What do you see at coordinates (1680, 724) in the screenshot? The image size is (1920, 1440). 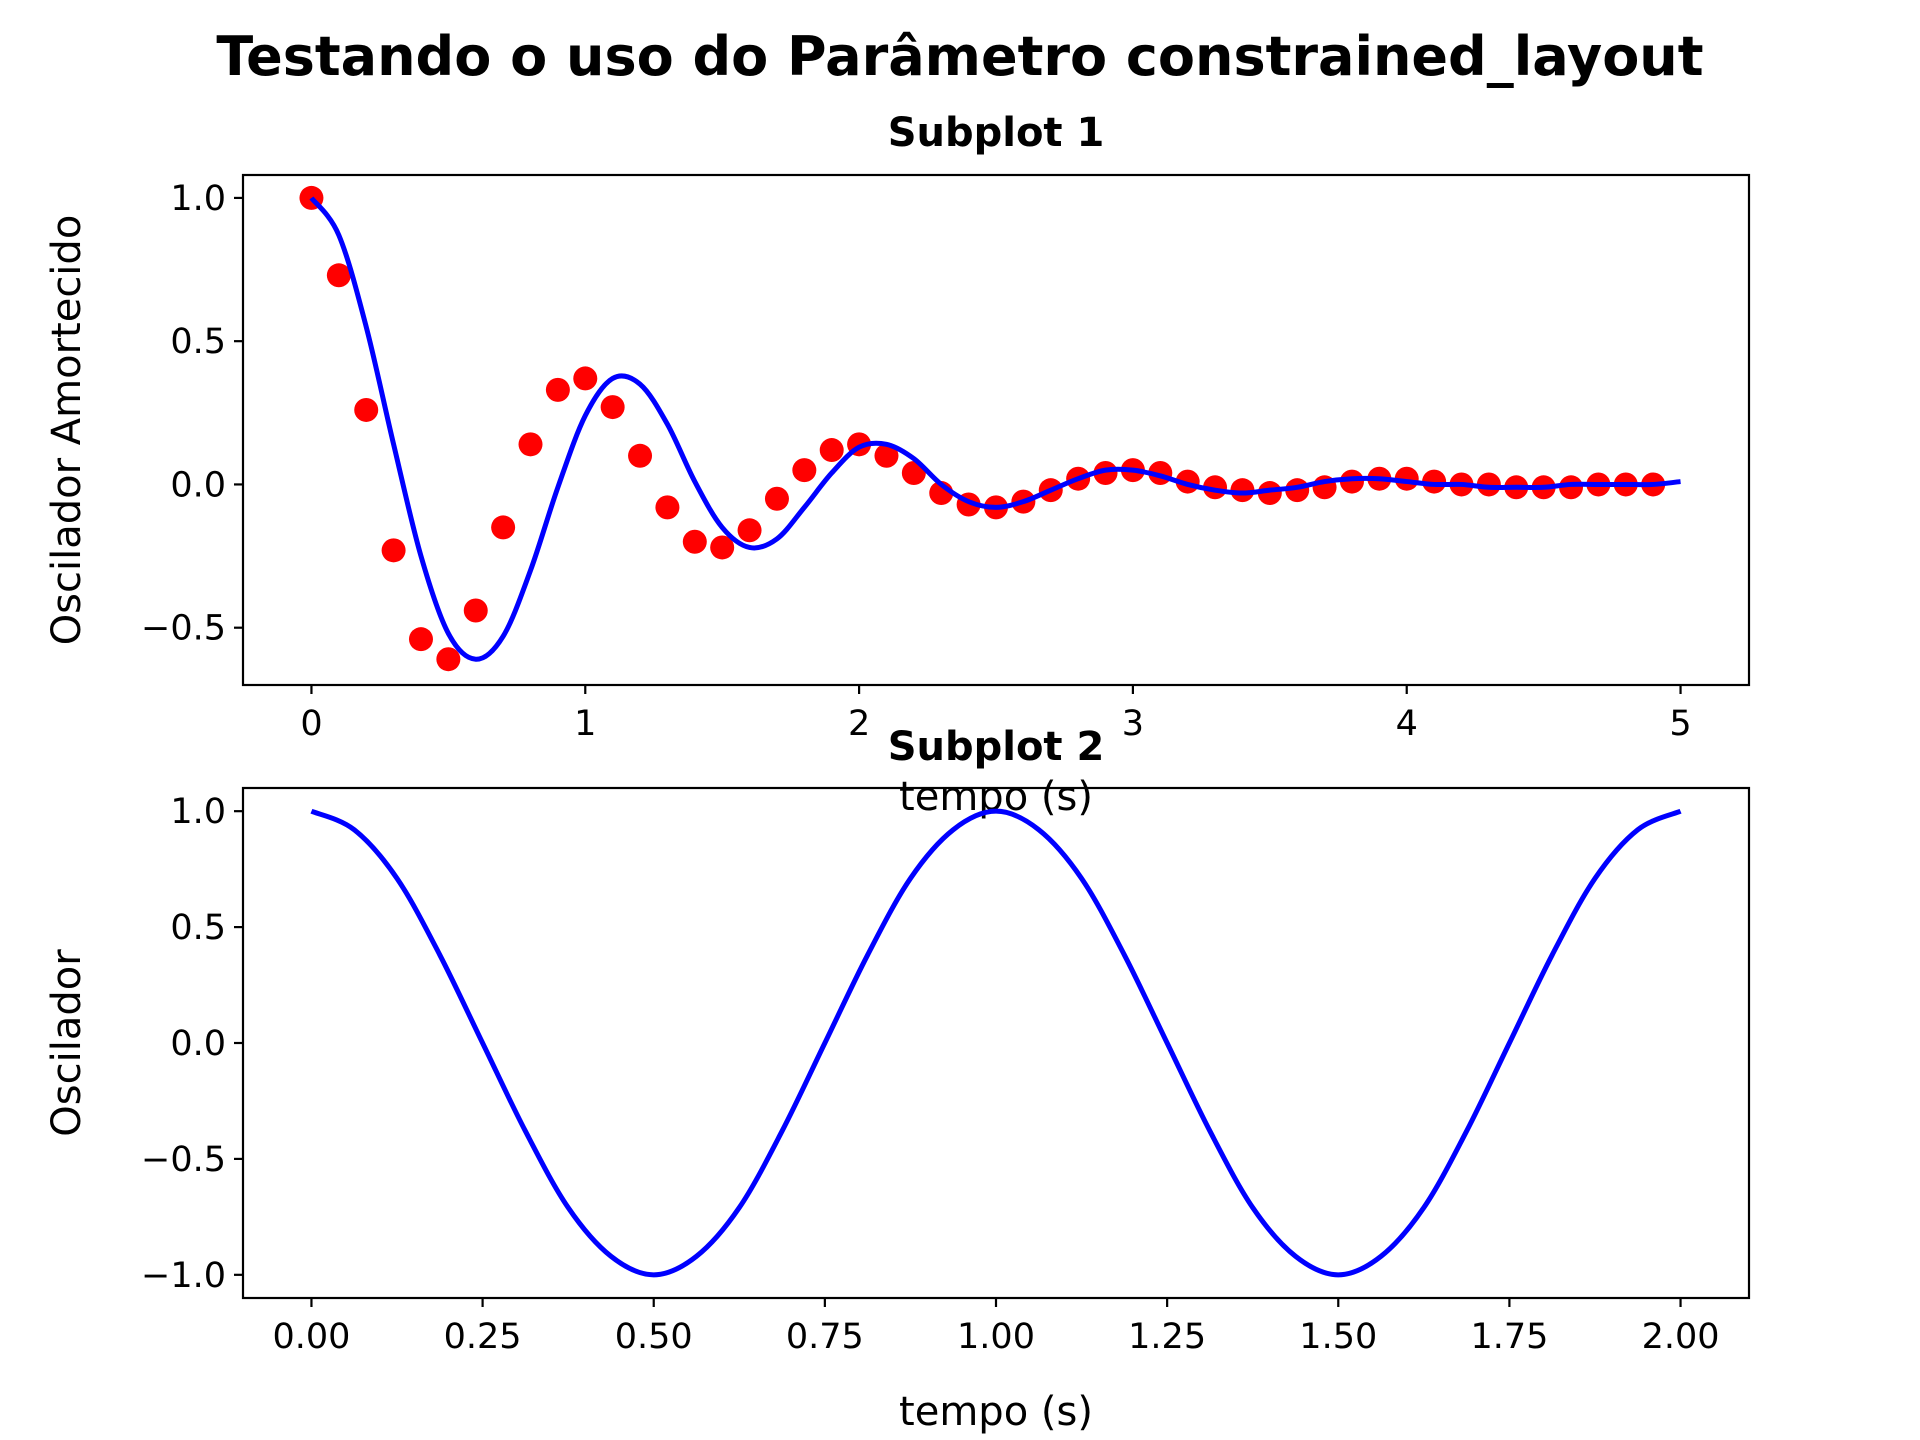 I see `subplot-1-x-tick-label: 5` at bounding box center [1680, 724].